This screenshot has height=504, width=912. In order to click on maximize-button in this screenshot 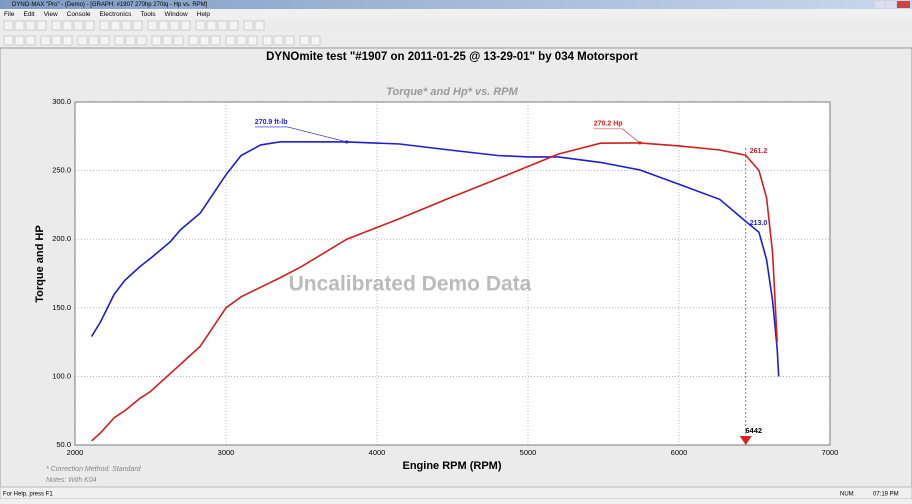, I will do `click(891, 4)`.